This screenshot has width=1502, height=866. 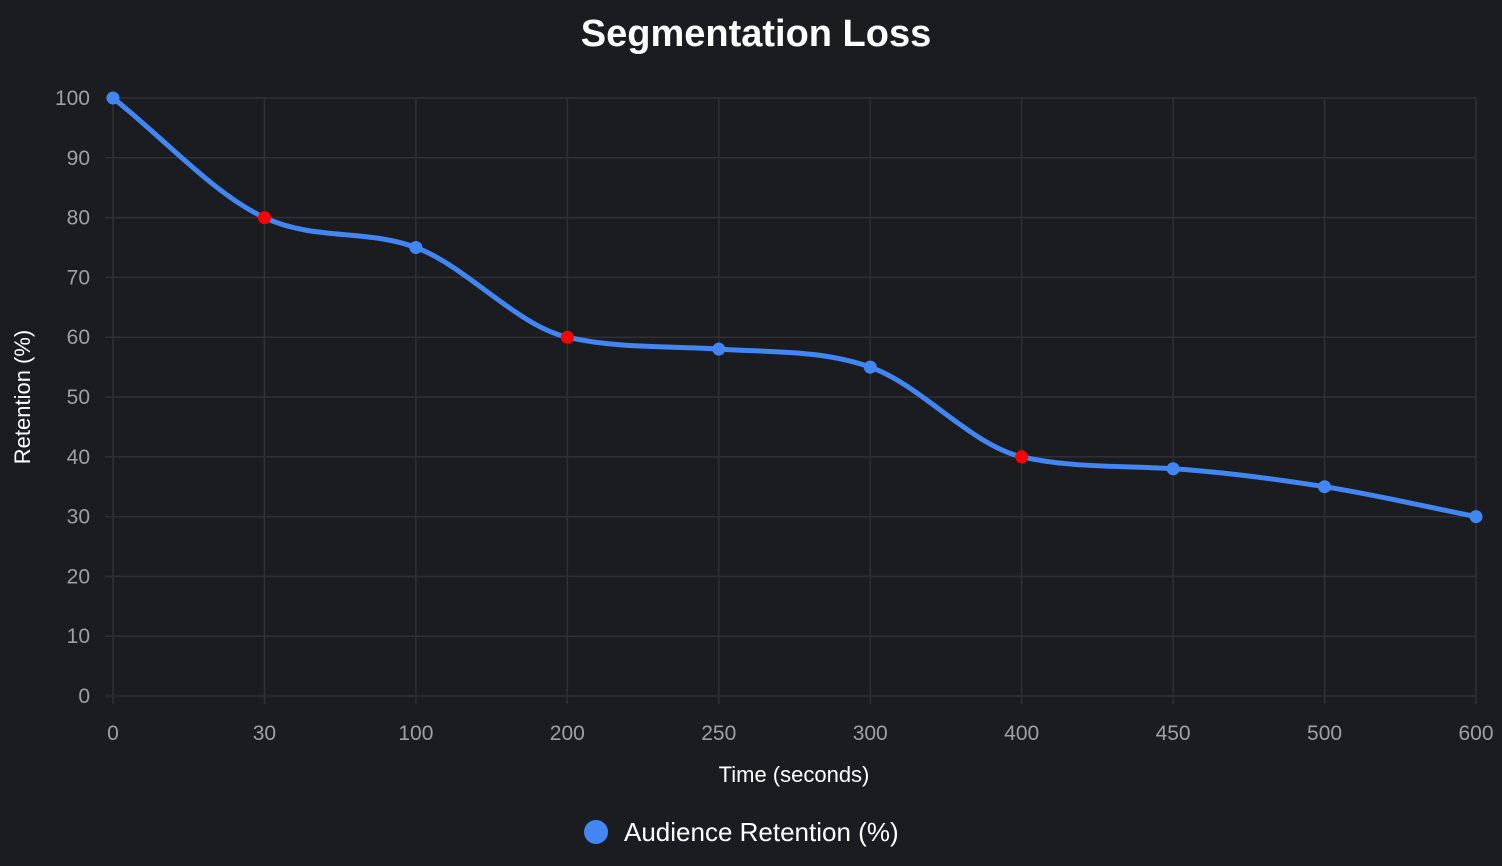 What do you see at coordinates (78, 397) in the screenshot?
I see `y-tick-label: 50` at bounding box center [78, 397].